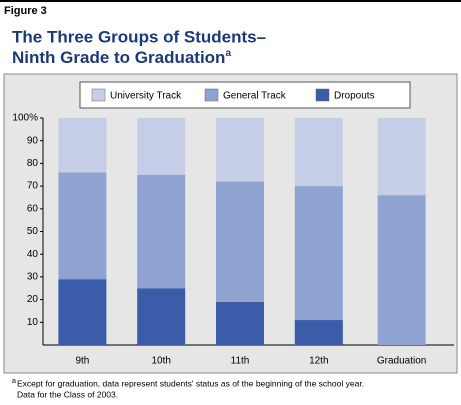 The height and width of the screenshot is (405, 461). I want to click on title-line: Ninth Grade to Graduationa, so click(121, 58).